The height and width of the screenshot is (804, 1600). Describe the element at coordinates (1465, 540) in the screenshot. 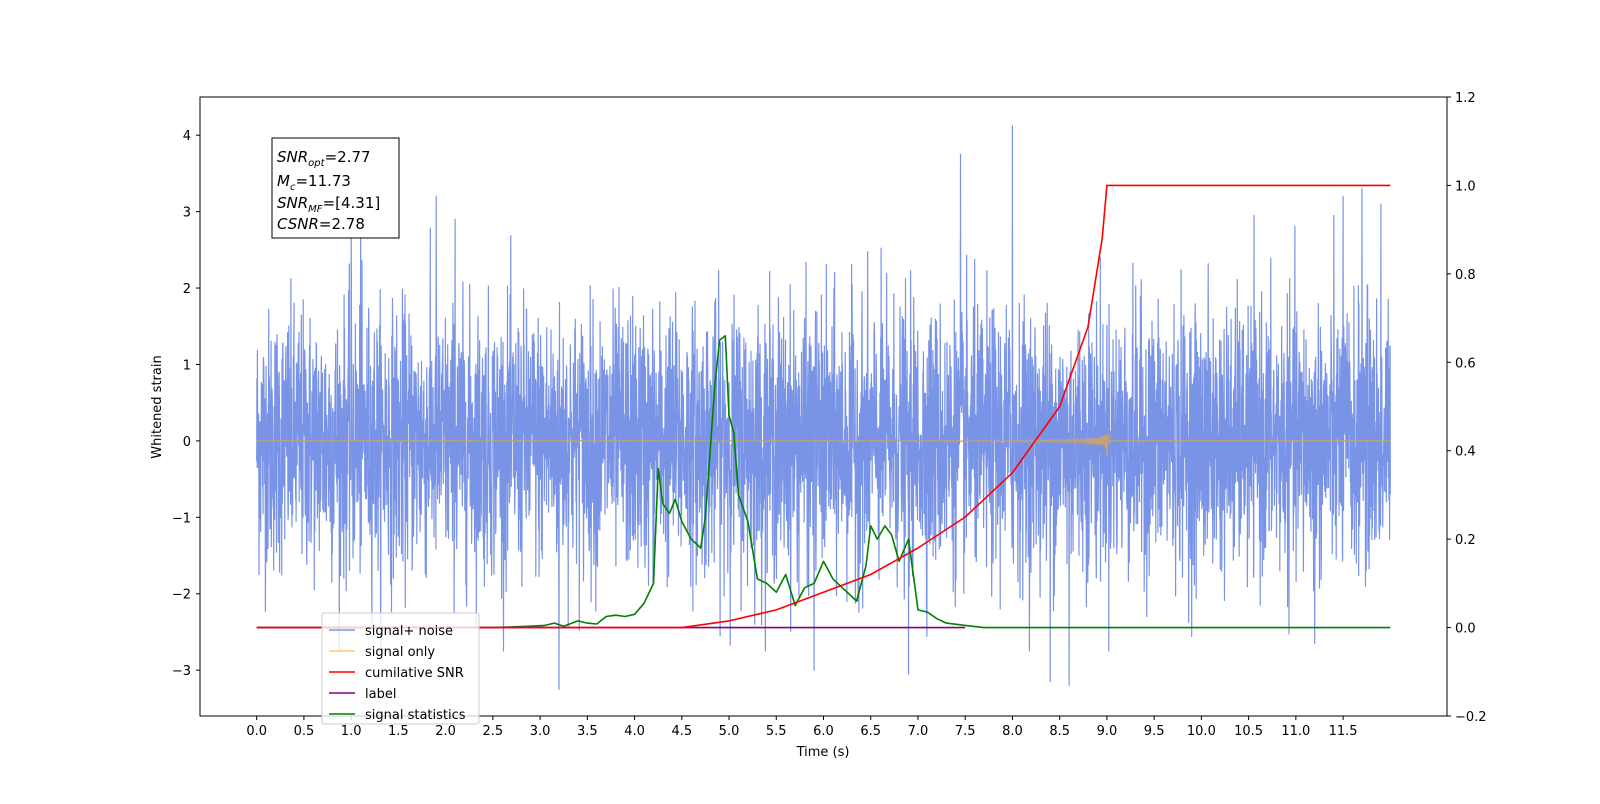

I see `y2-tick-label: 0.2` at that location.